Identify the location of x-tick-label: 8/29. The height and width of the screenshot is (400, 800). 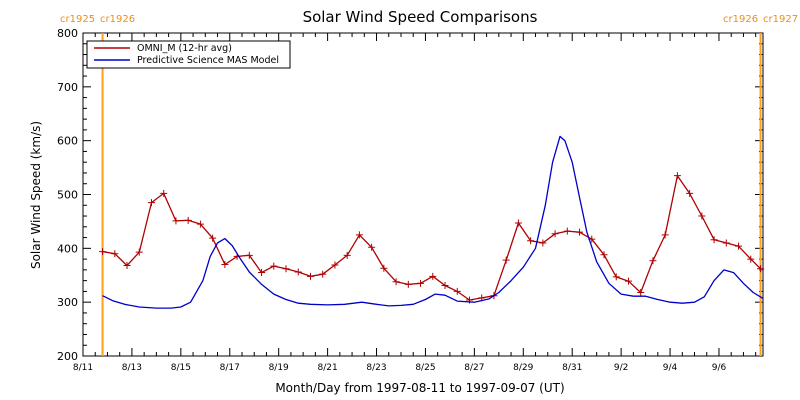
(523, 368).